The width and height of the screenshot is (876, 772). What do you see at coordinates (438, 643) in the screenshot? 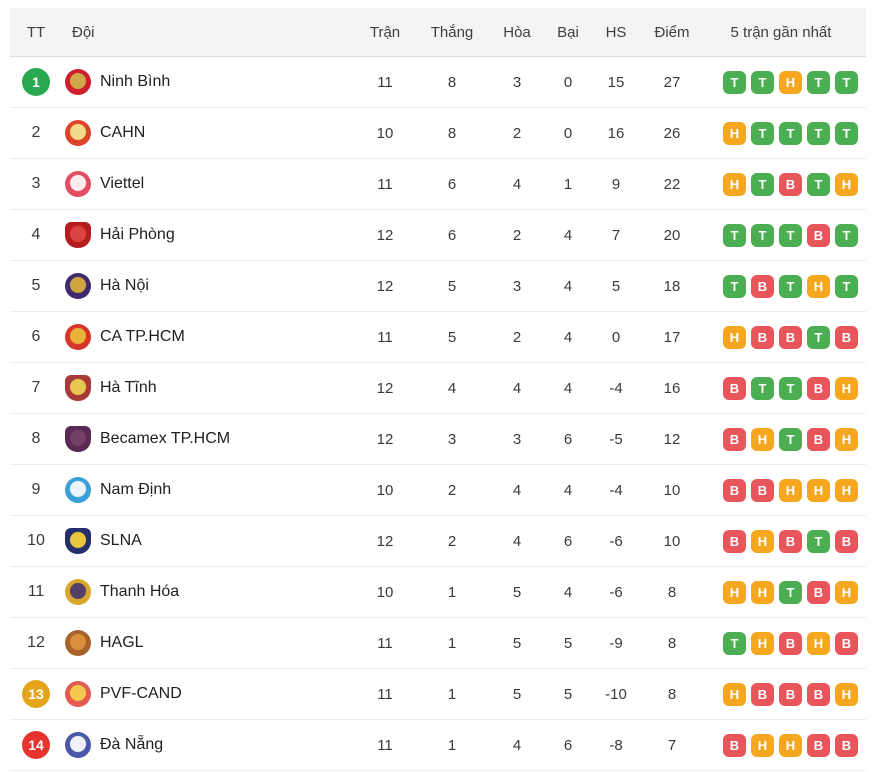
I see `table-row: 12 HAGL 11 1 5 5 -9 8 T H B H B` at bounding box center [438, 643].